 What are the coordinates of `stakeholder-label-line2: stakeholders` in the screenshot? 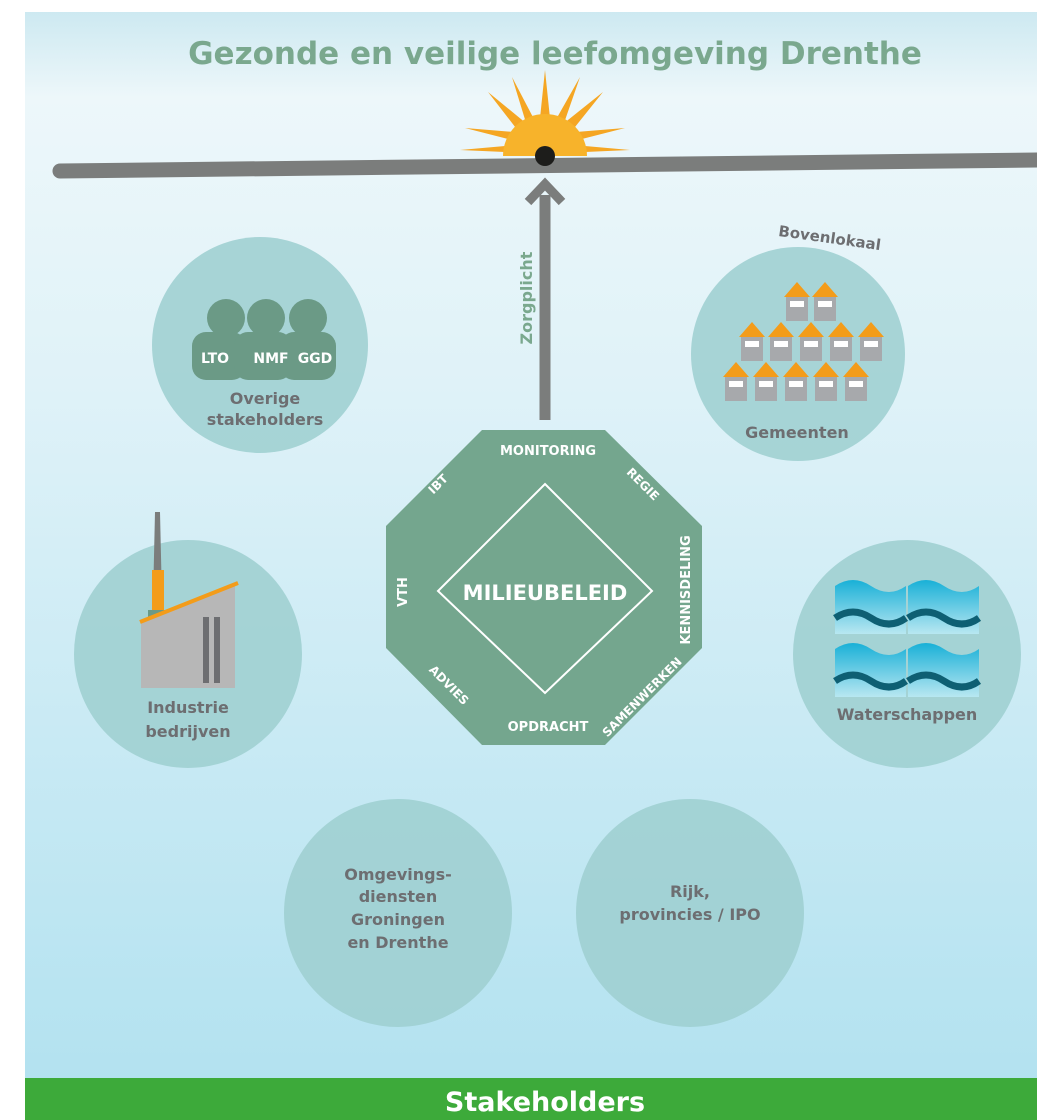 It's located at (265, 419).